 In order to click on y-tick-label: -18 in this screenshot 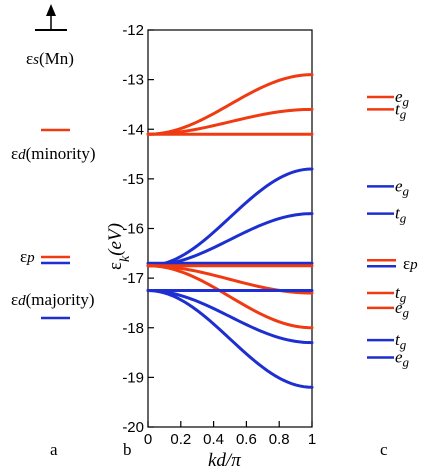, I will do `click(133, 328)`.